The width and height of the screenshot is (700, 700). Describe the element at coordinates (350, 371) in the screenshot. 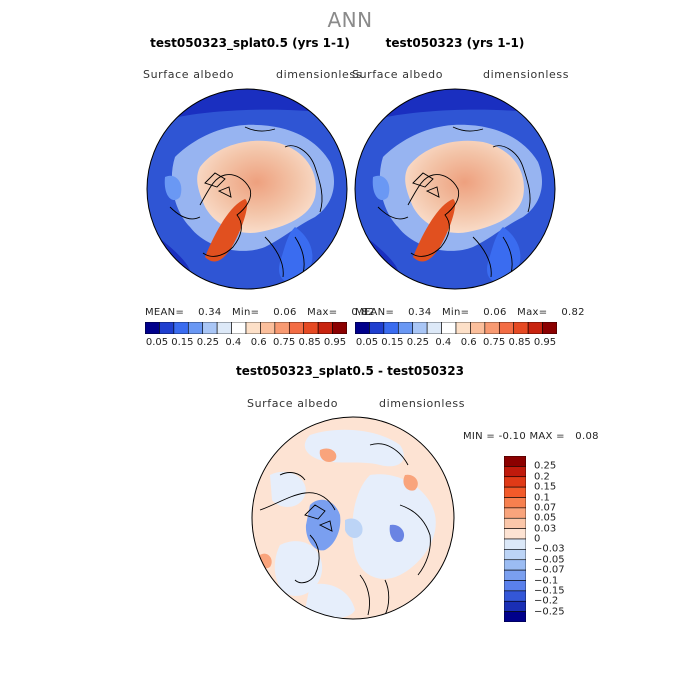

I see `panel-title-difference: test050323_splat0.5 - test050323` at that location.